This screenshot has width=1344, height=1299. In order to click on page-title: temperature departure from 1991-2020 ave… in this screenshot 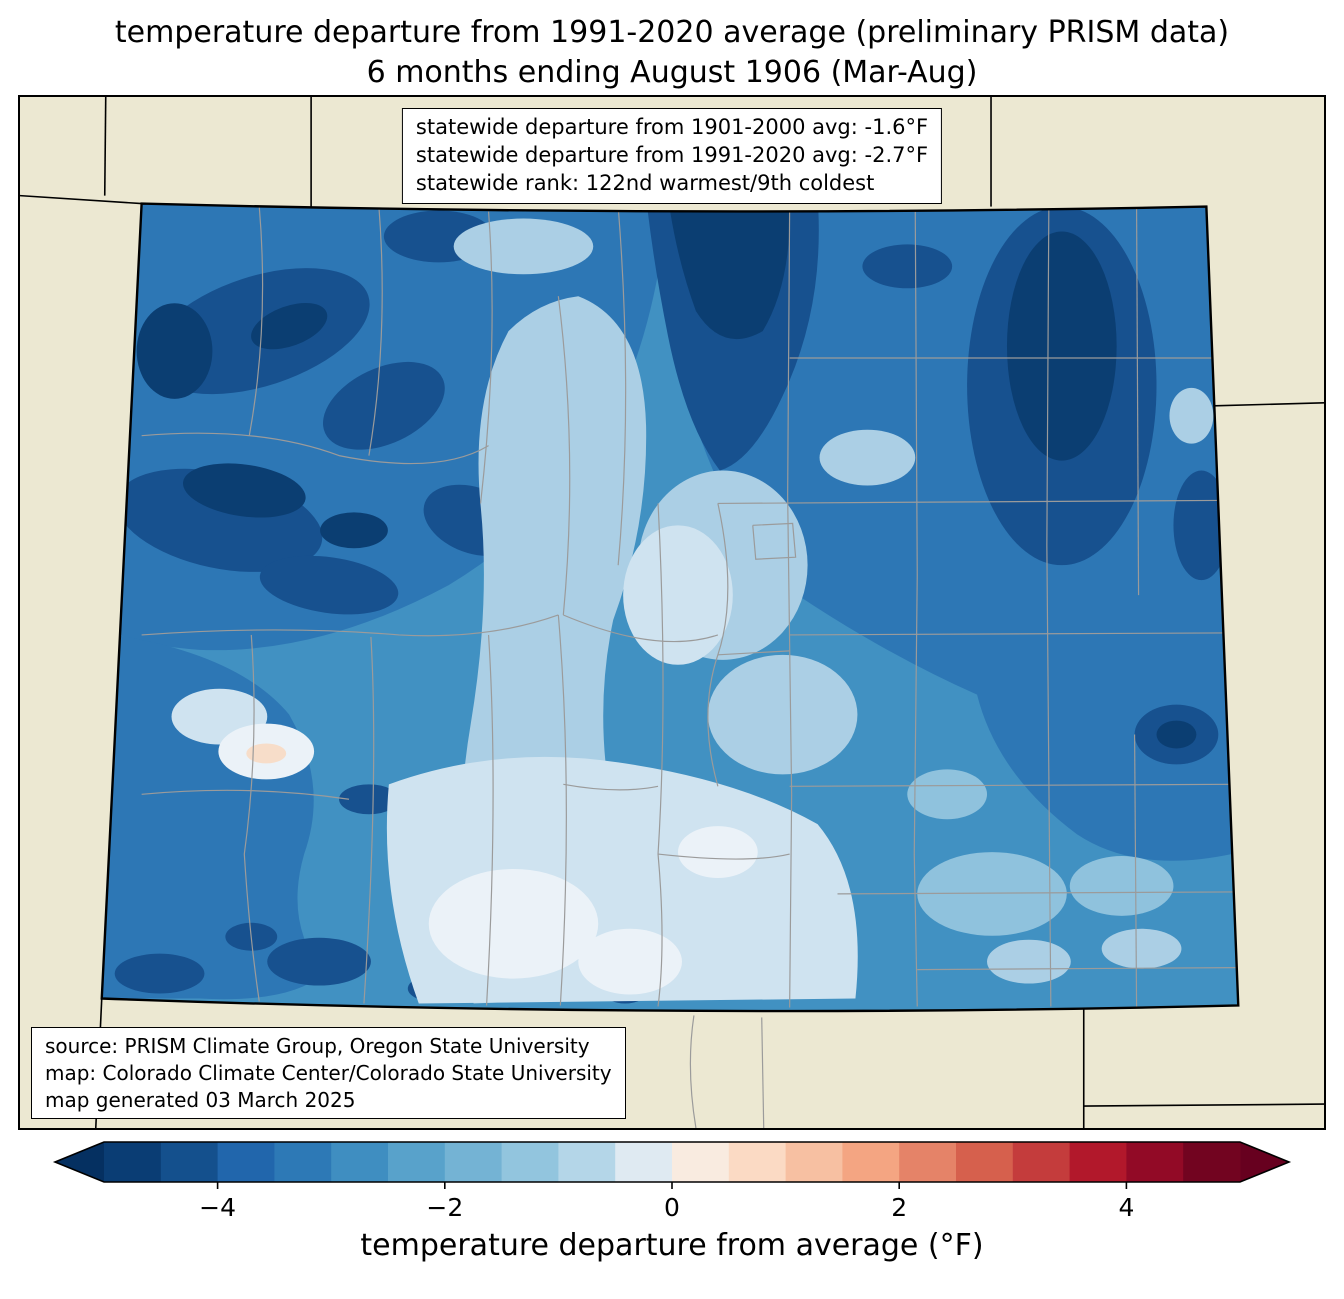, I will do `click(672, 46)`.